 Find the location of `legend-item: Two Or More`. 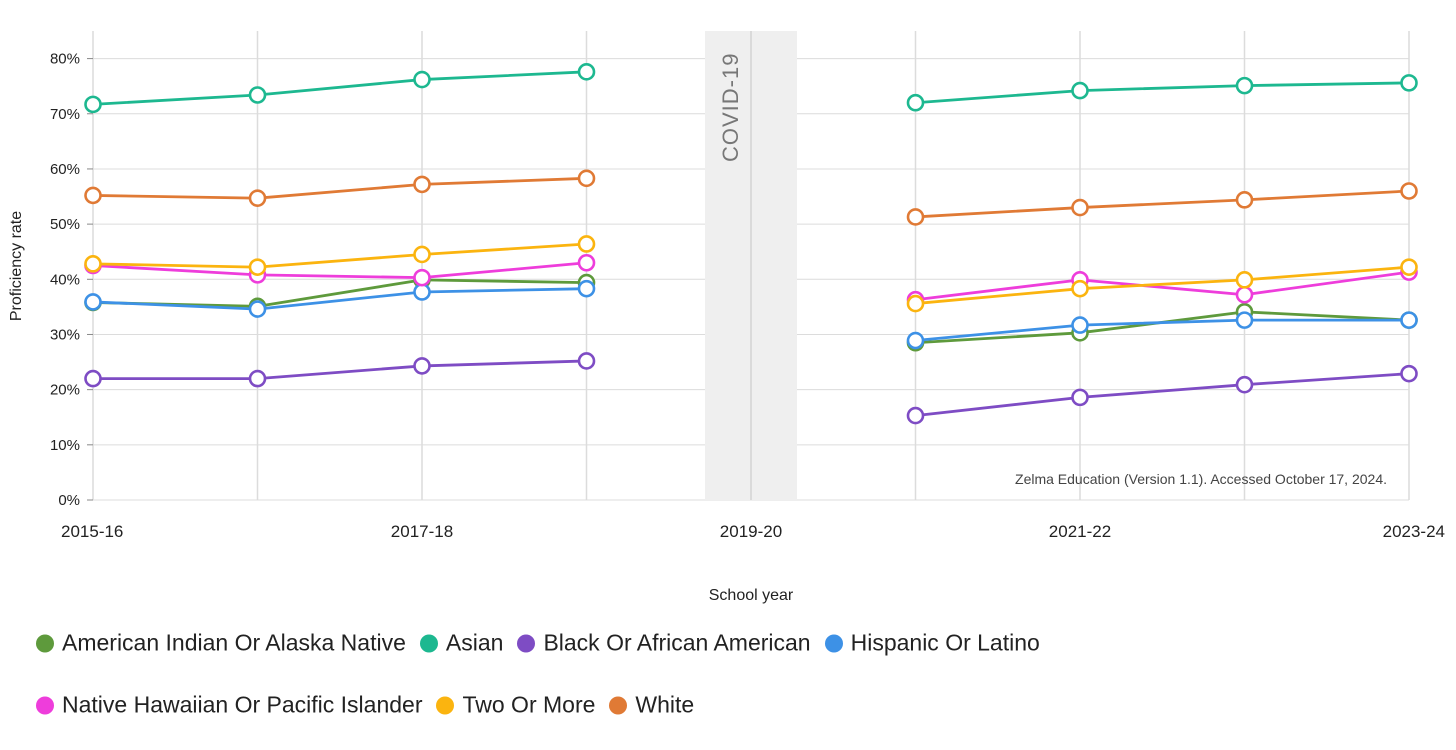

legend-item: Two Or More is located at coordinates (515, 705).